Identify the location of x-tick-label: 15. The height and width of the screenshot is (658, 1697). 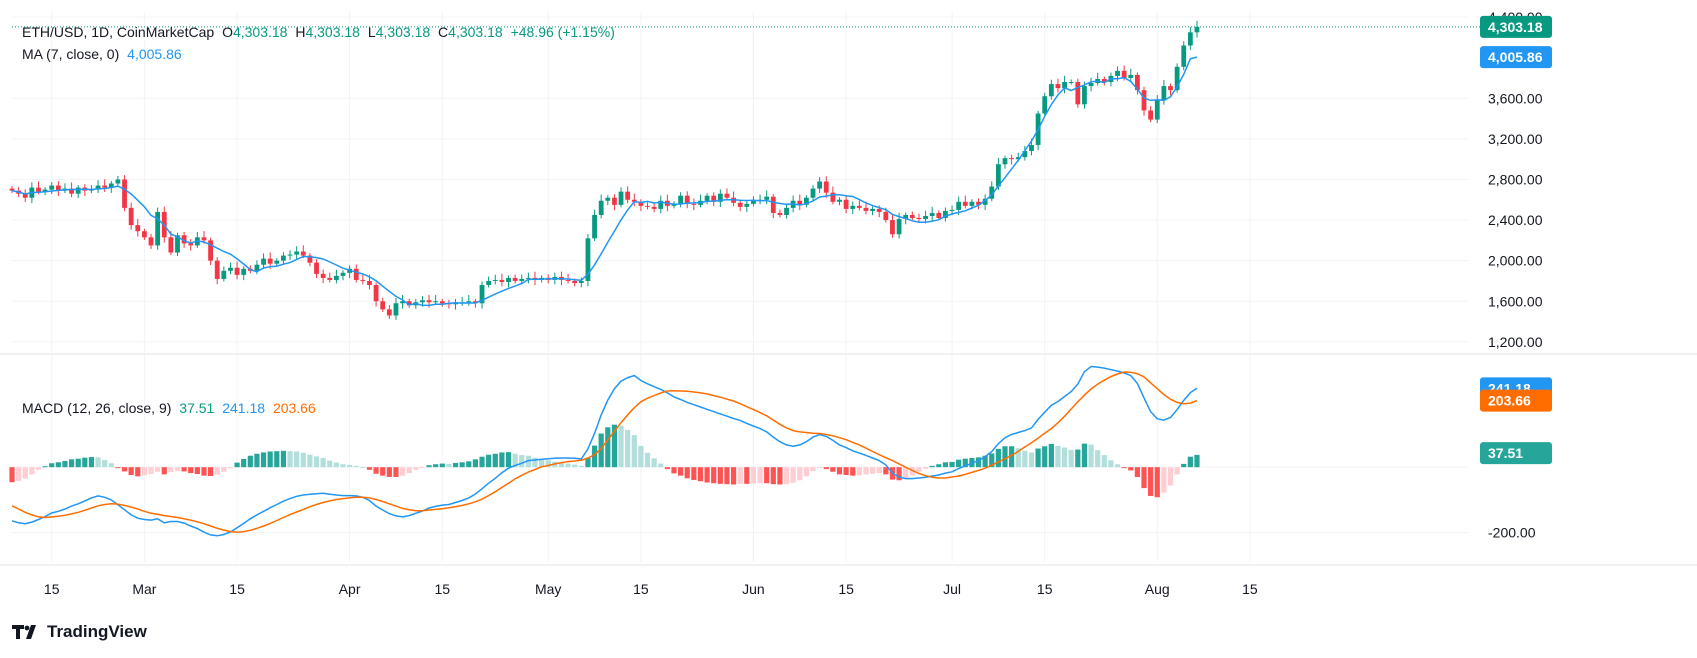
(641, 589).